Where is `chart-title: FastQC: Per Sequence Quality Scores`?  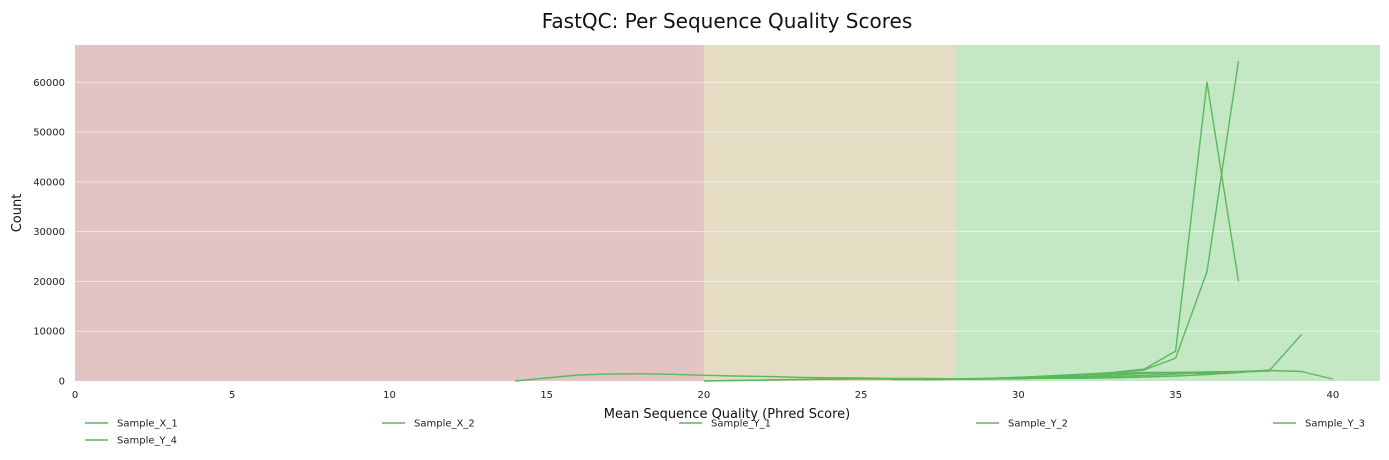 chart-title: FastQC: Per Sequence Quality Scores is located at coordinates (727, 21).